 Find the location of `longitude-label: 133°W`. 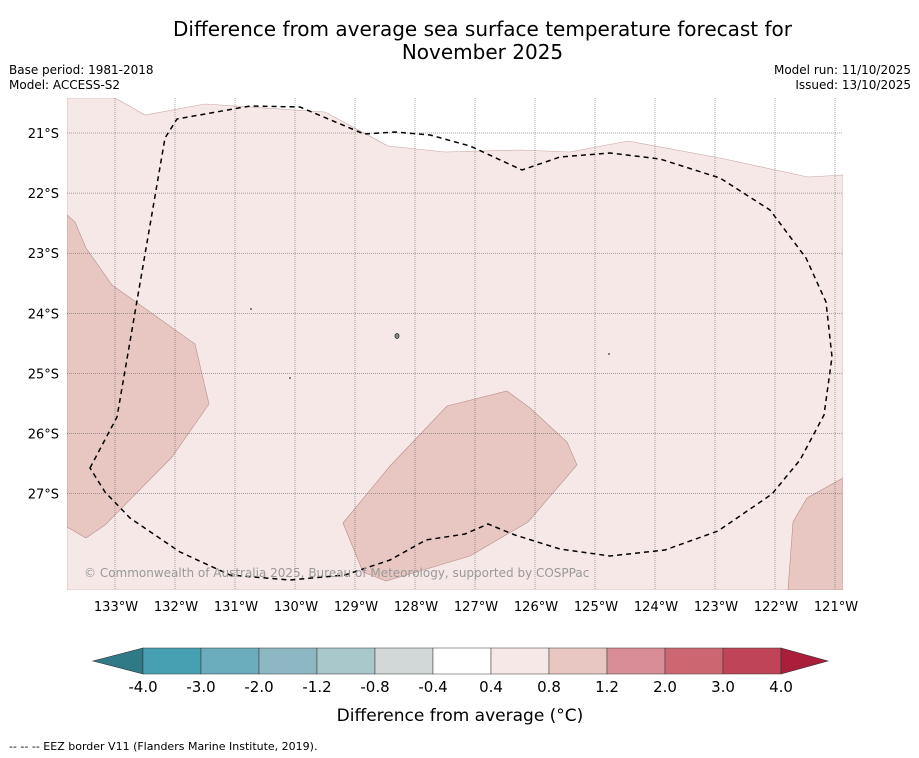

longitude-label: 133°W is located at coordinates (116, 607).